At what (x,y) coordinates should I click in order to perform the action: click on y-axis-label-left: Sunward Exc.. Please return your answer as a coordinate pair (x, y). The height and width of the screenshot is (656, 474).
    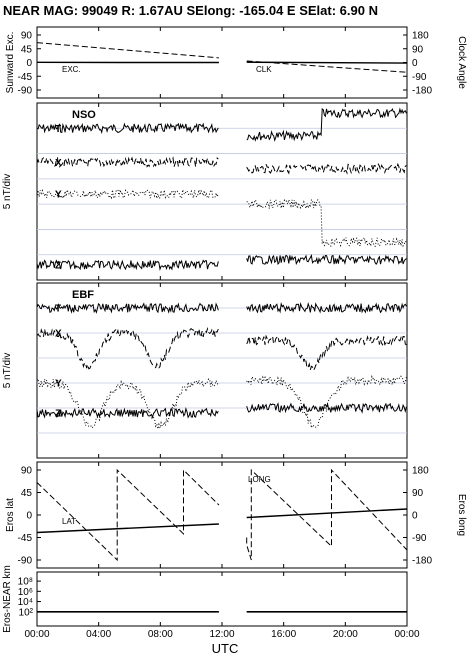
    Looking at the image, I should click on (10, 63).